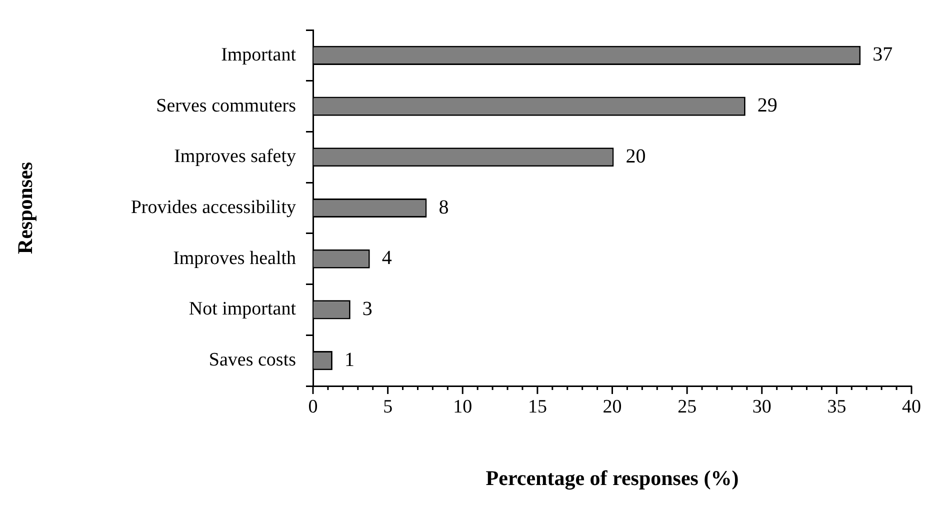 The image size is (931, 506). I want to click on y-axis-title: Responses, so click(25, 208).